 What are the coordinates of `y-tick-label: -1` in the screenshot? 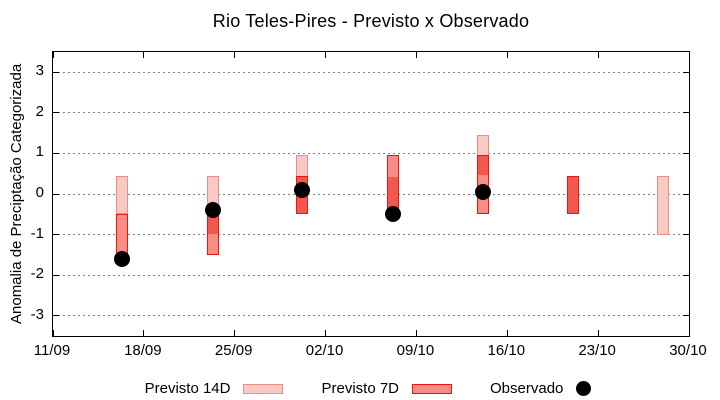 It's located at (37, 233).